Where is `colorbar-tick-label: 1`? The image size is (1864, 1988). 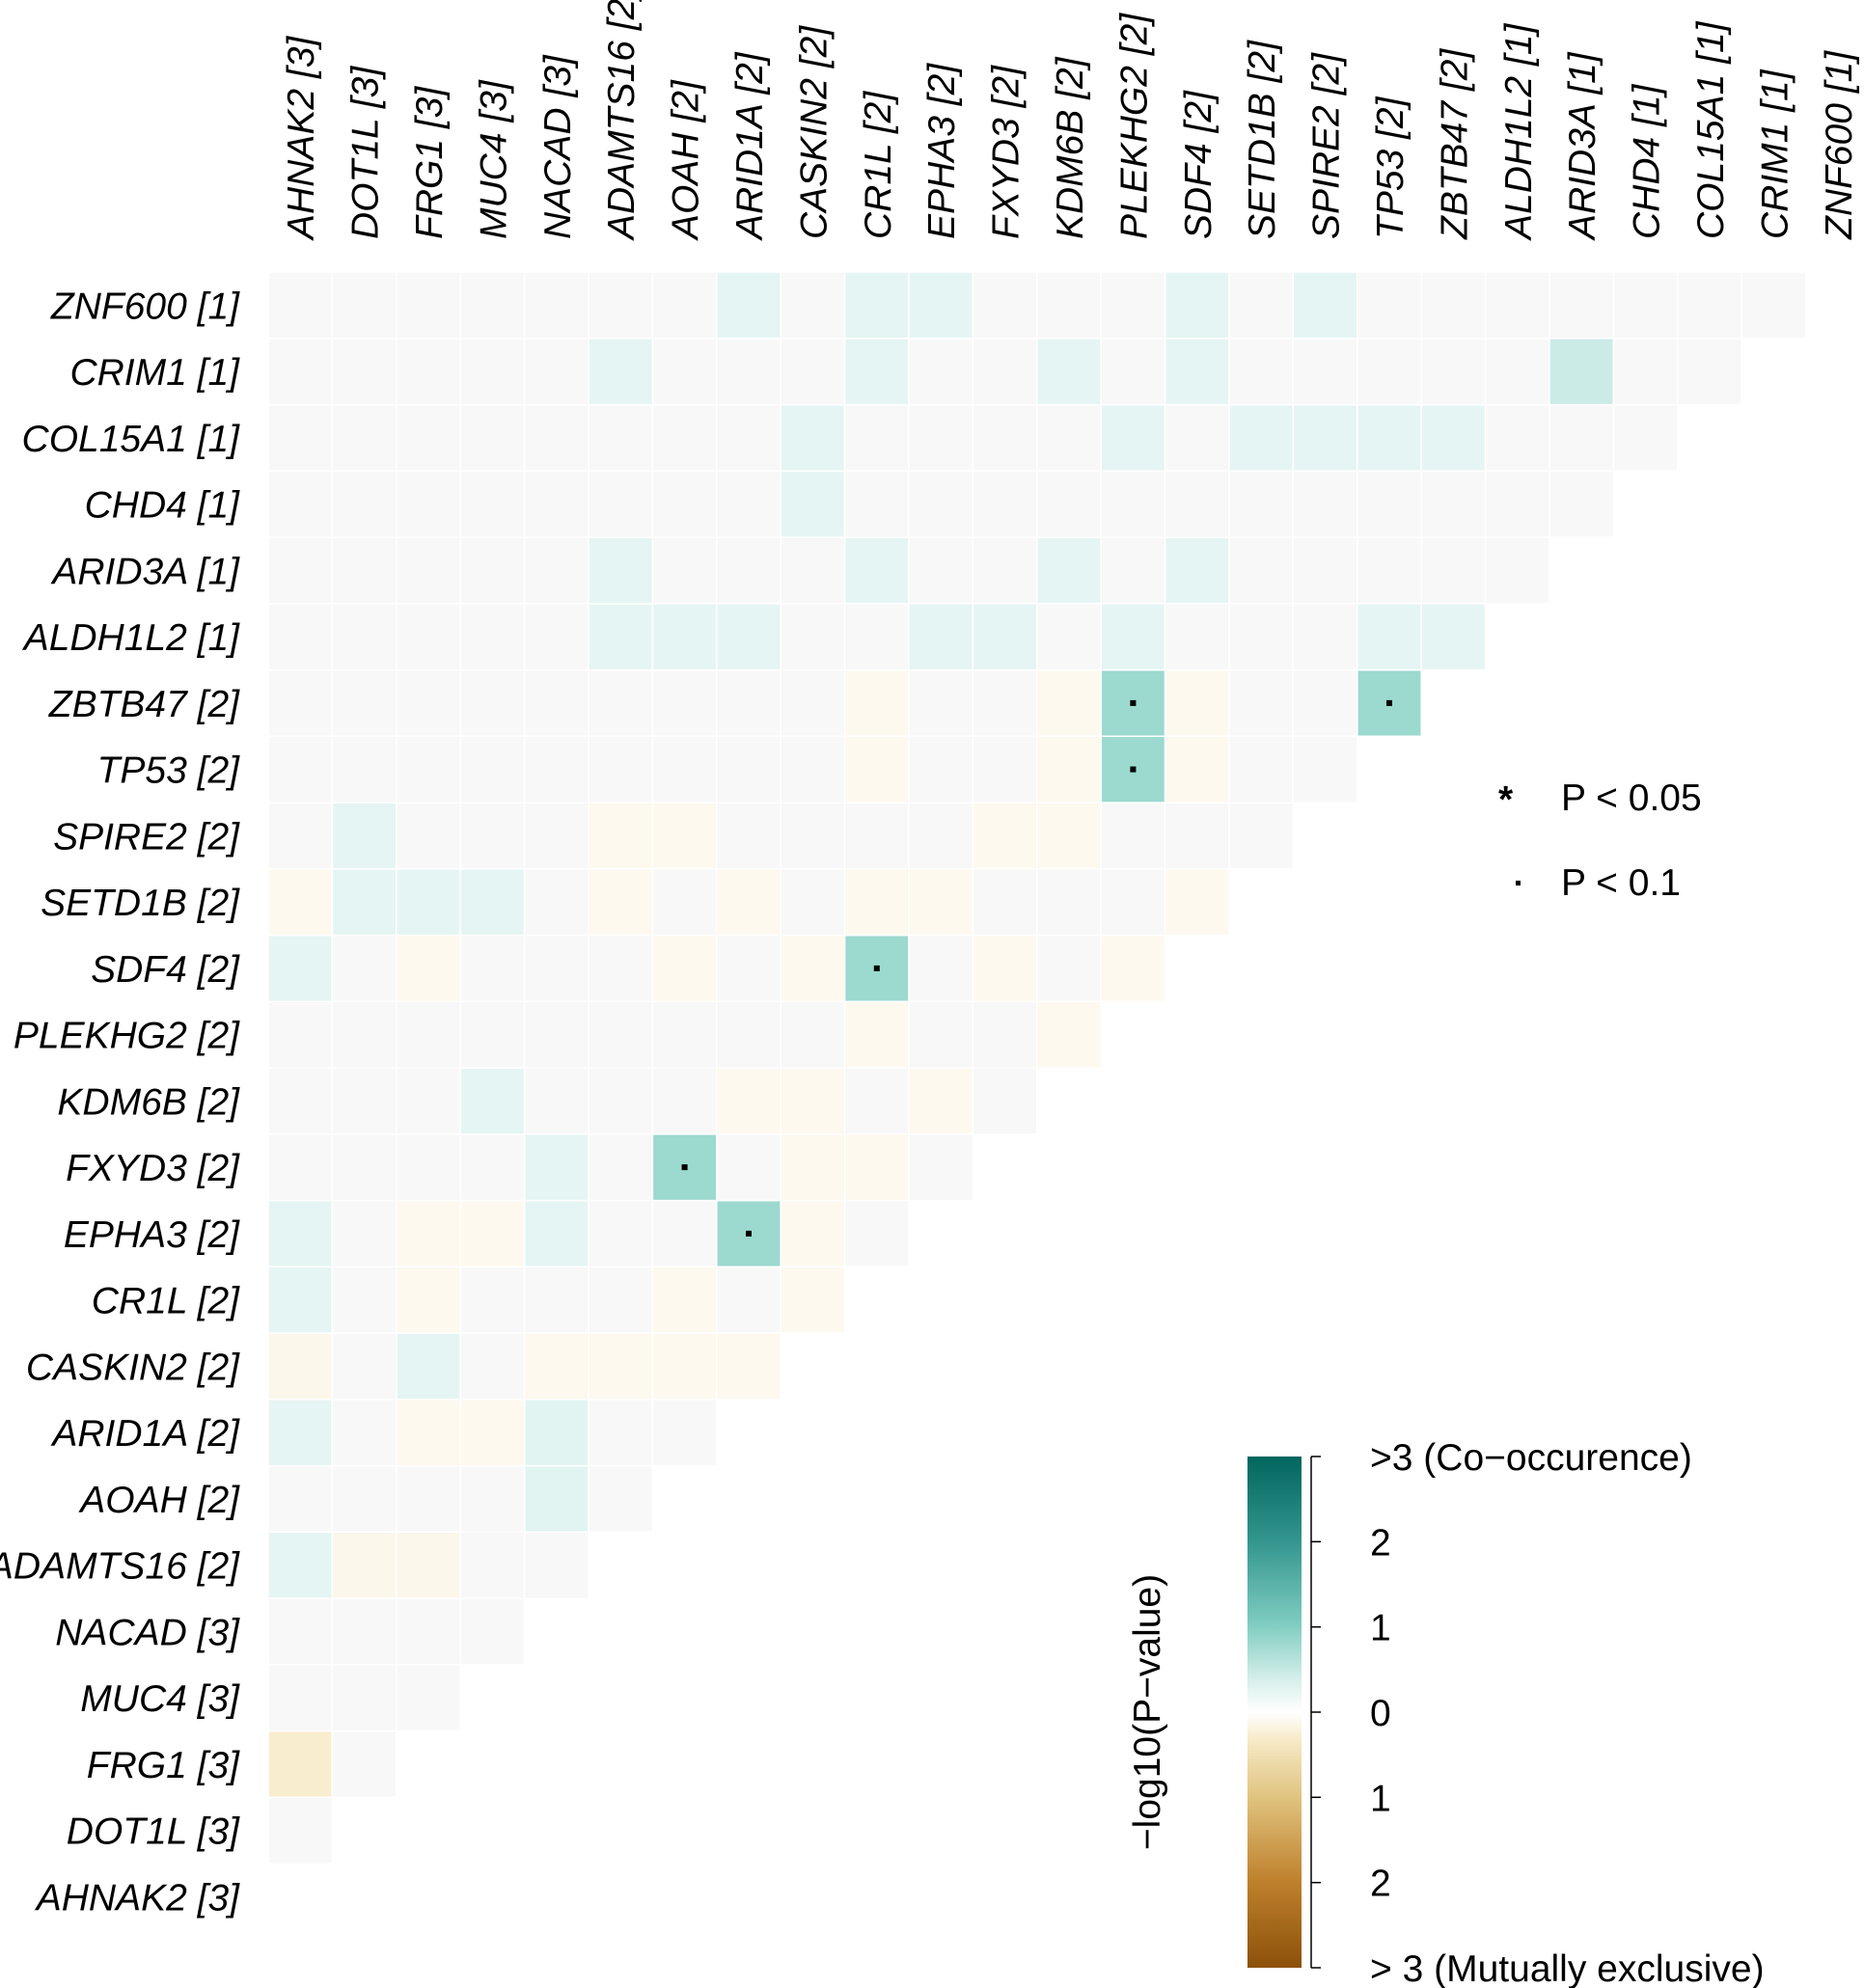
colorbar-tick-label: 1 is located at coordinates (1380, 1628).